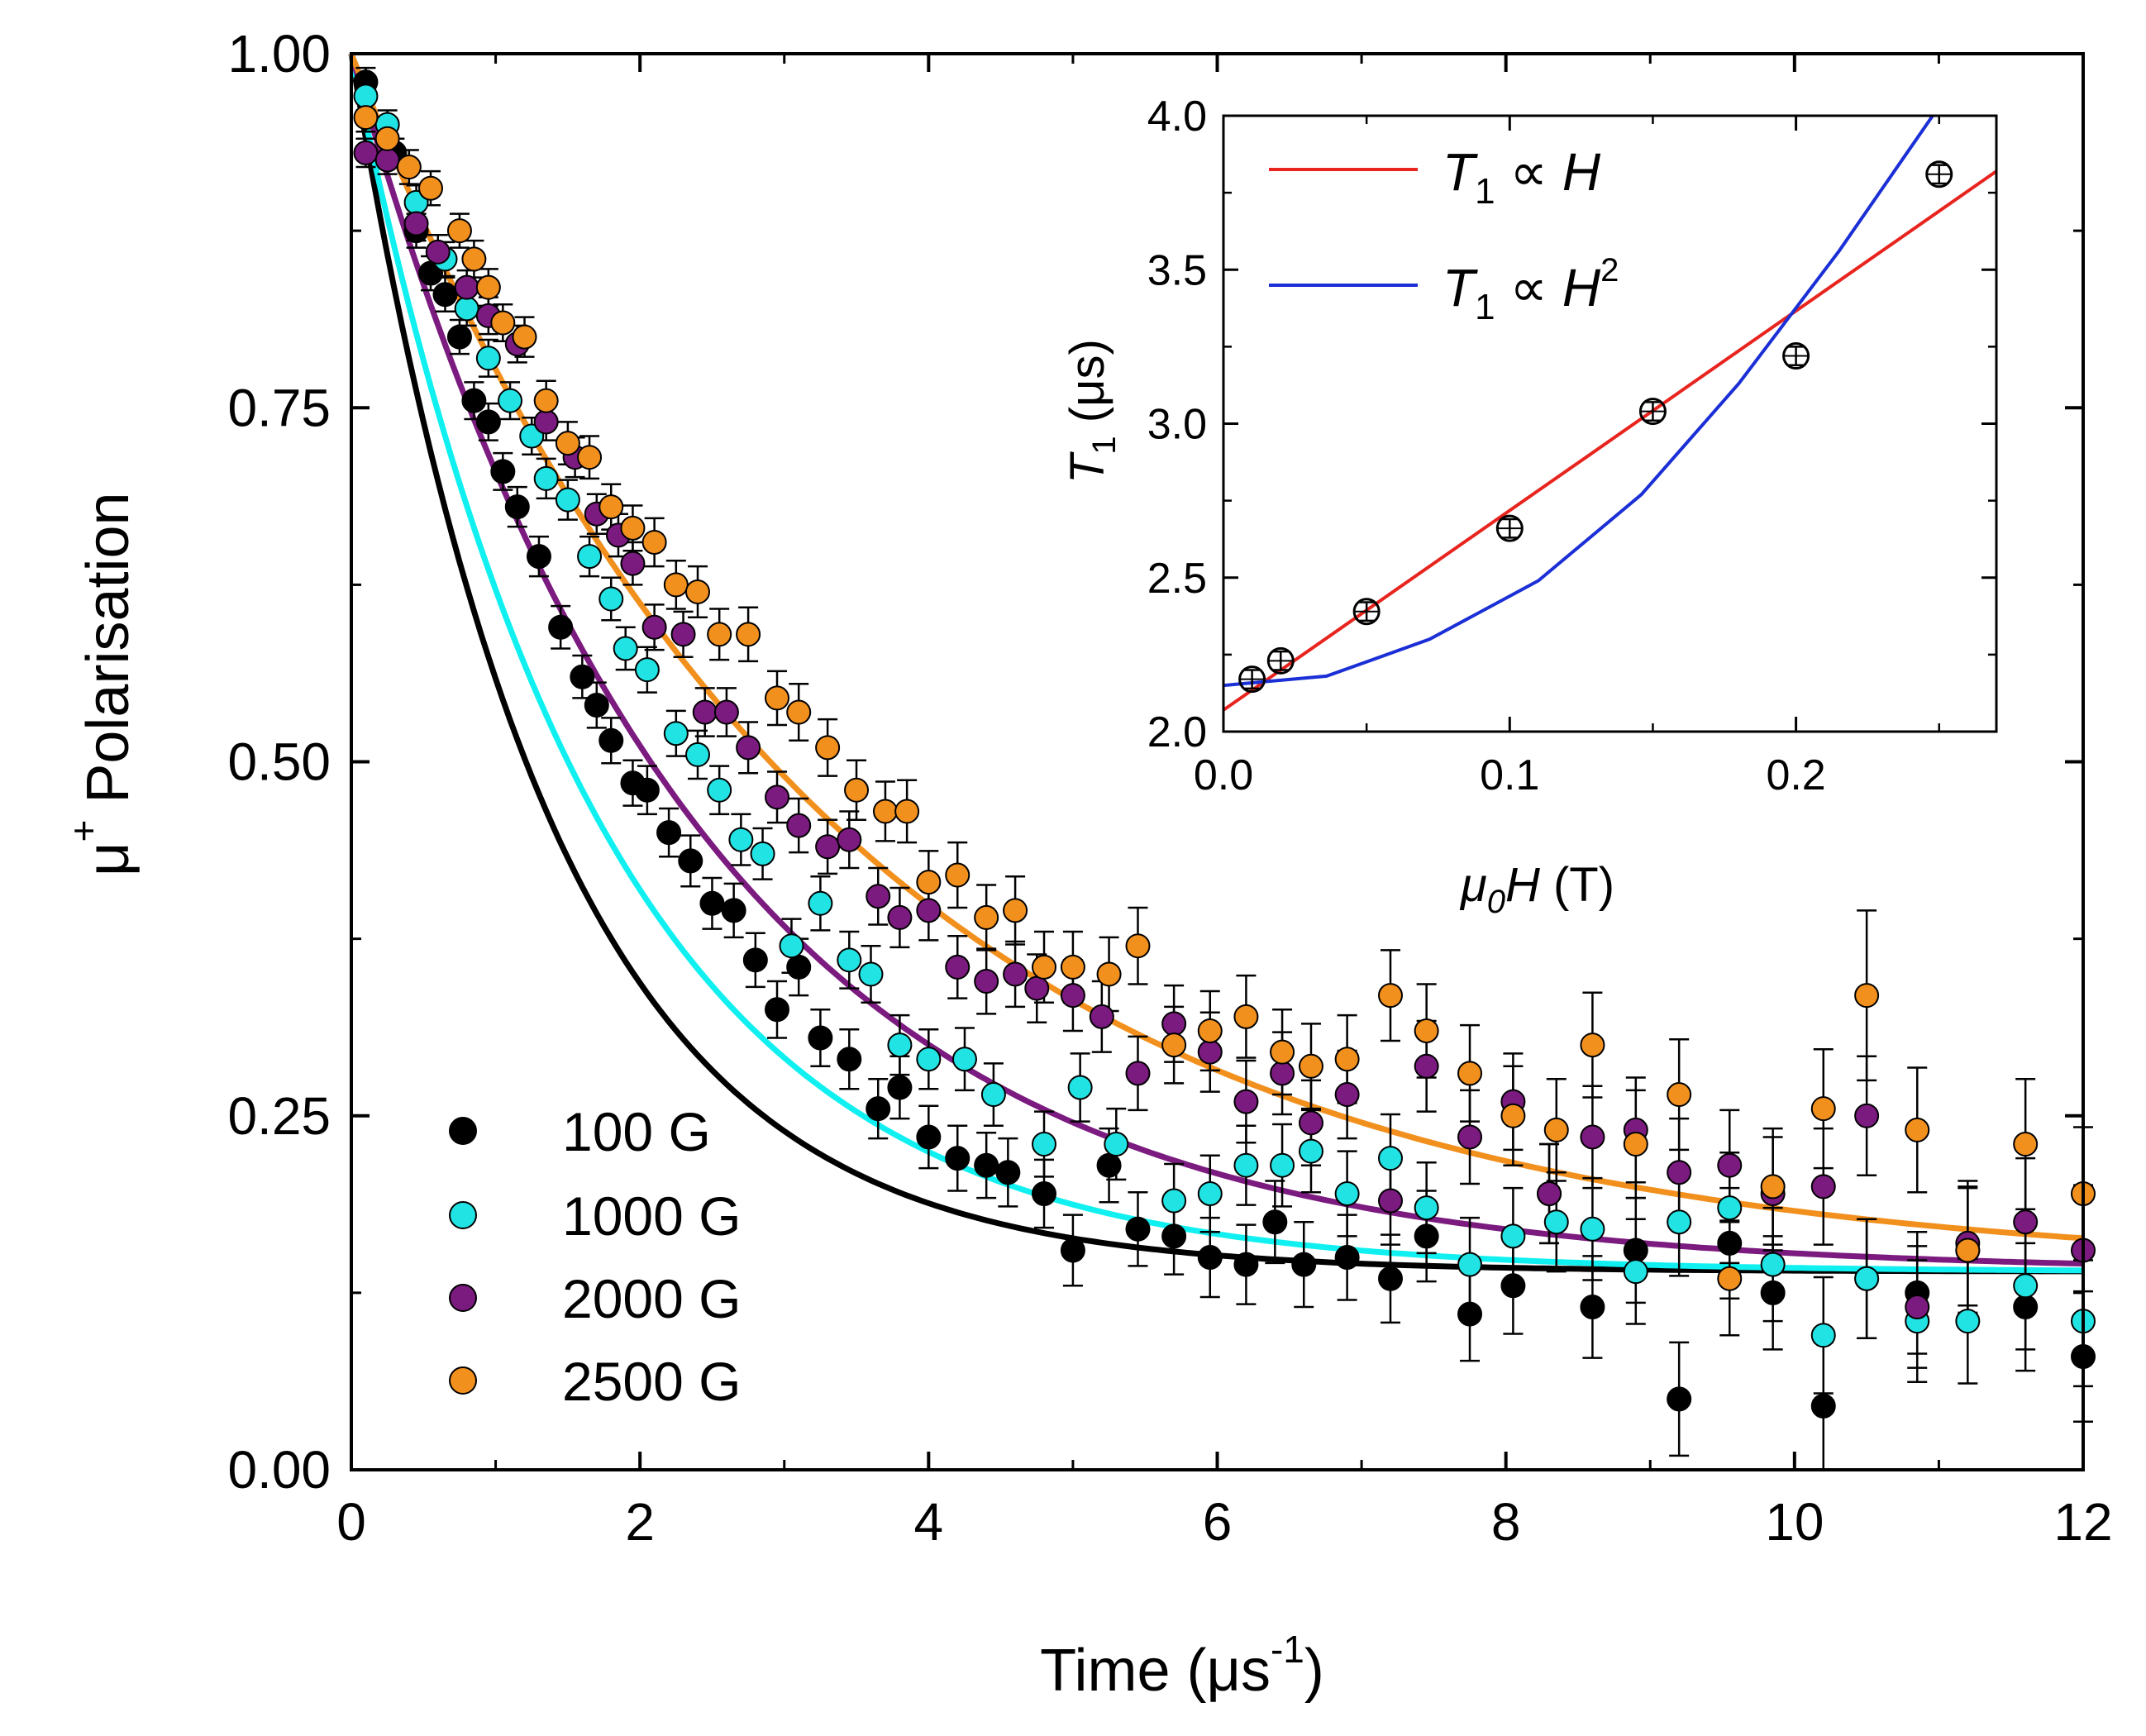 Image resolution: width=2146 pixels, height=1736 pixels. I want to click on inset-x-title-h: H, so click(1523, 885).